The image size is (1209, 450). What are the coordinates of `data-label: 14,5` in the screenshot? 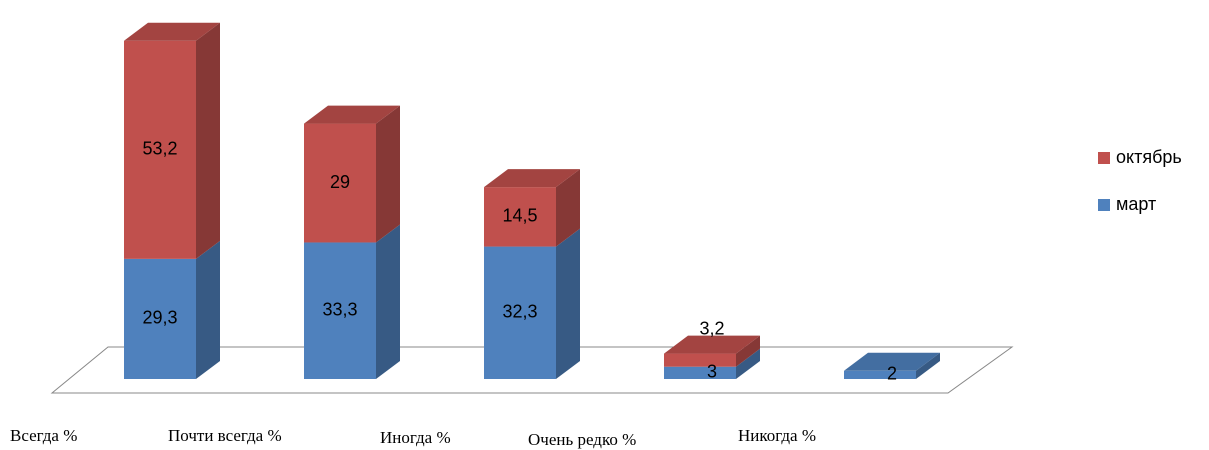 It's located at (519, 216).